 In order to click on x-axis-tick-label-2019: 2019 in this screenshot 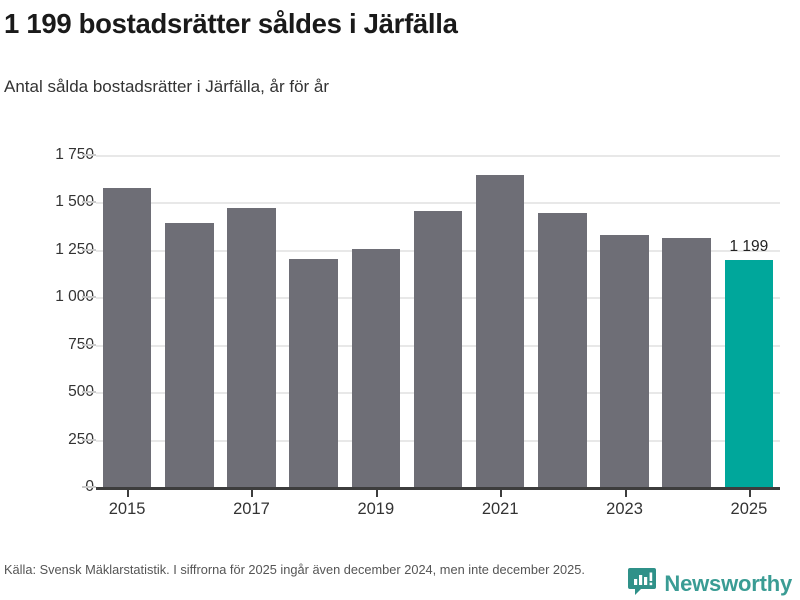, I will do `click(376, 509)`.